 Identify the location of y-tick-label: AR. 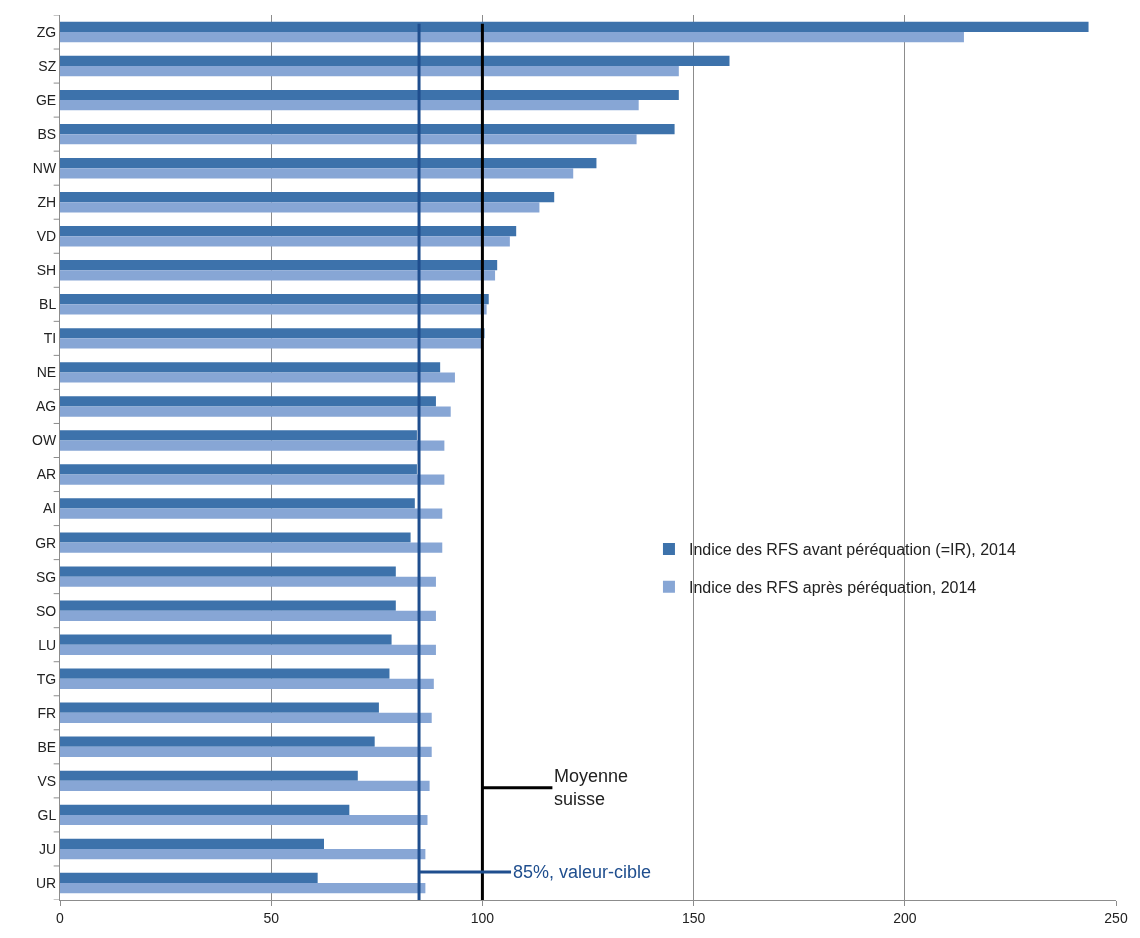
(46, 474).